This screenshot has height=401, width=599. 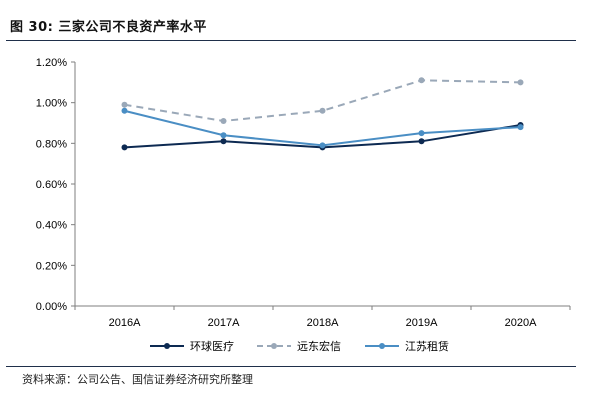 What do you see at coordinates (51, 63) in the screenshot?
I see `y-tick-label: 1.20%` at bounding box center [51, 63].